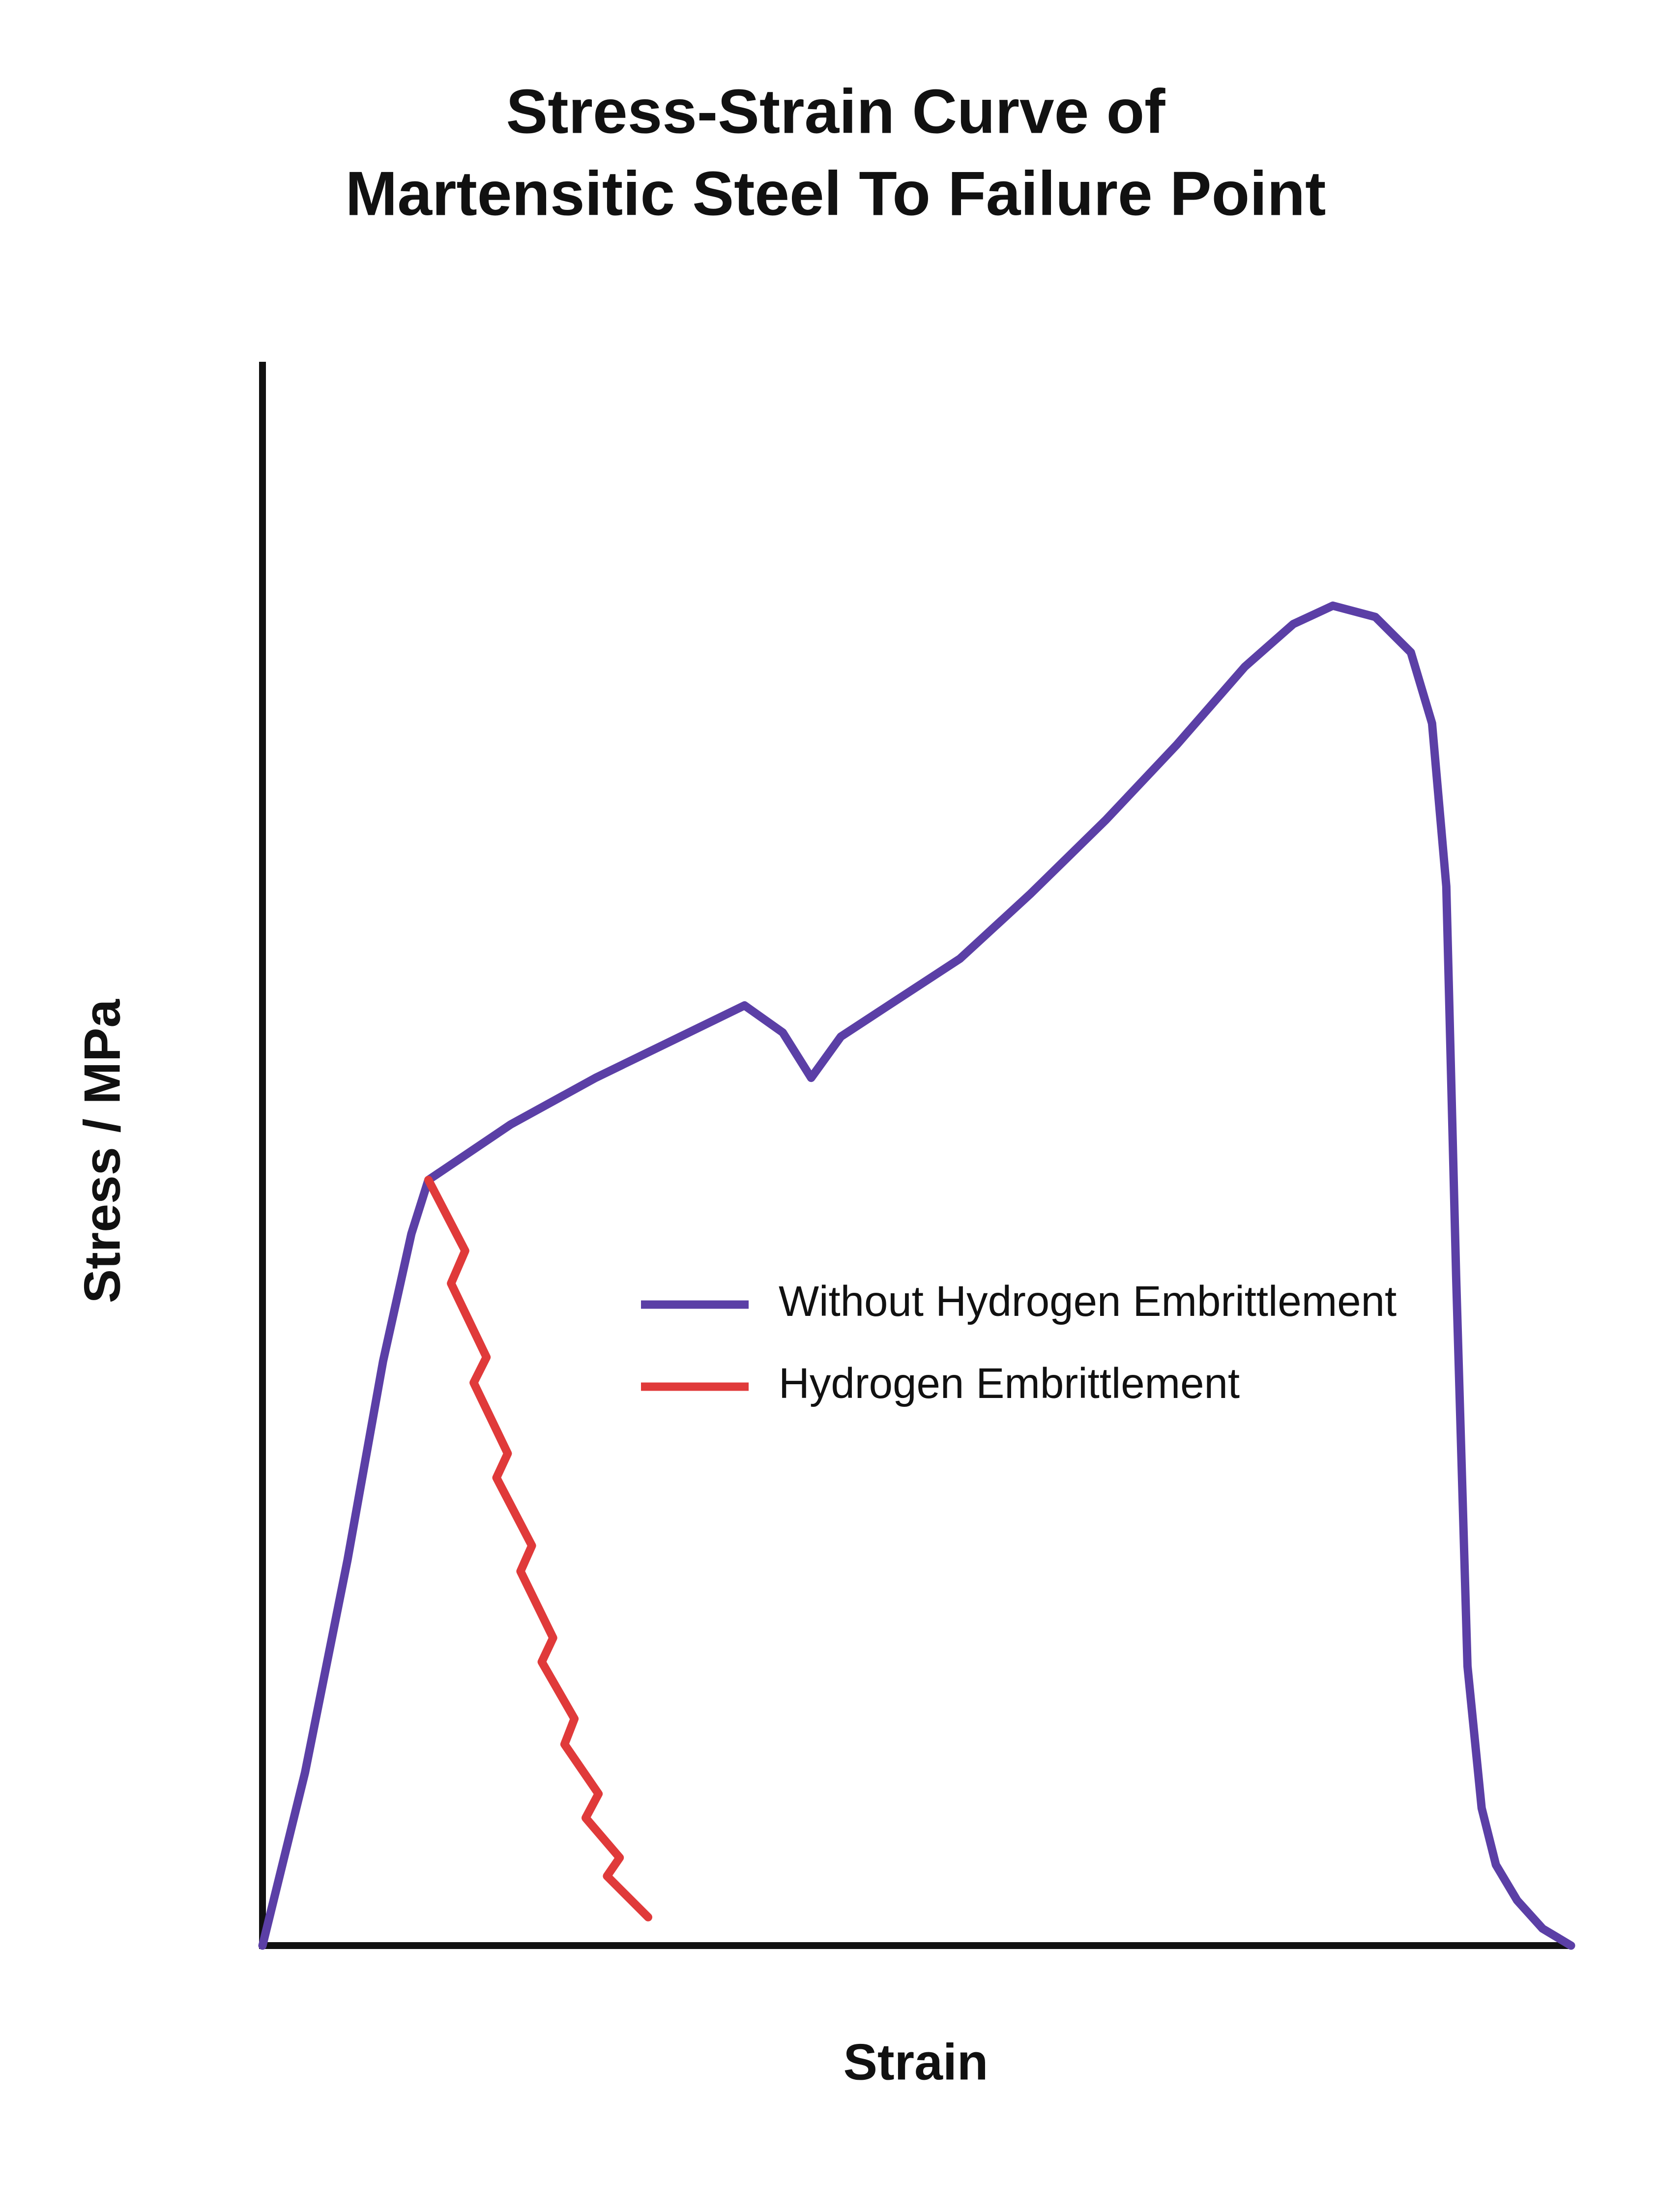 This screenshot has width=1659, height=2212. Describe the element at coordinates (836, 112) in the screenshot. I see `chart-title: Stress-Strain Curve of` at that location.